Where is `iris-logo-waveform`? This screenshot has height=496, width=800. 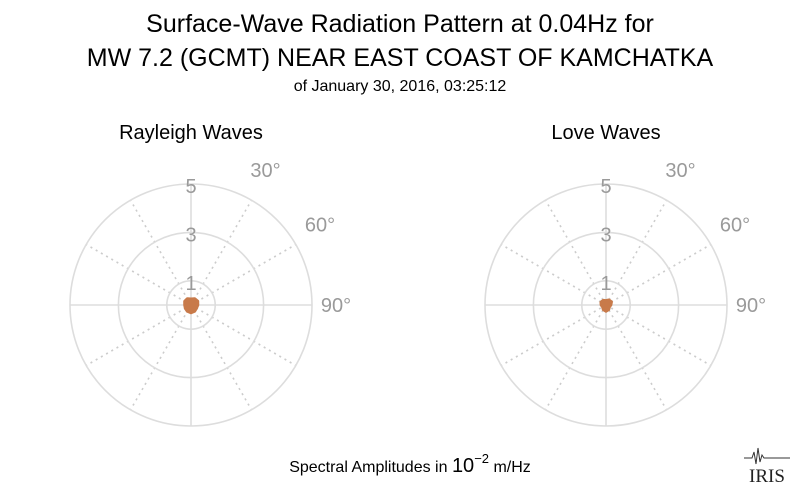 iris-logo-waveform is located at coordinates (767, 456).